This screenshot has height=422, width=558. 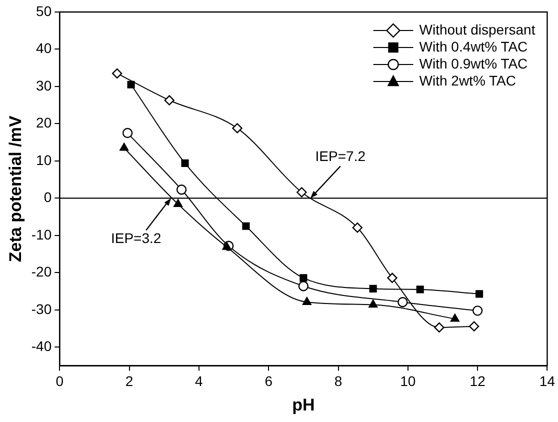 I want to click on legend-label: With 0.9wt% TAC, so click(x=473, y=63).